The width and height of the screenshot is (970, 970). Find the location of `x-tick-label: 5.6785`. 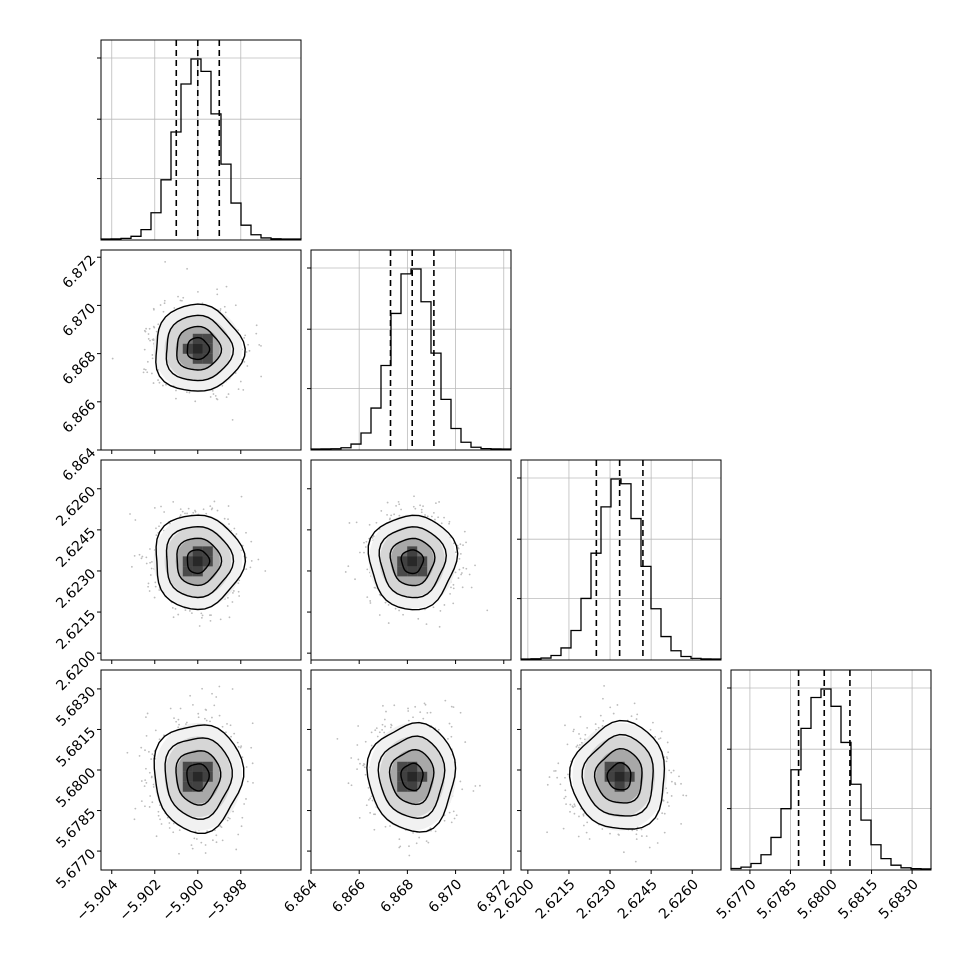

x-tick-label: 5.6785 is located at coordinates (777, 899).